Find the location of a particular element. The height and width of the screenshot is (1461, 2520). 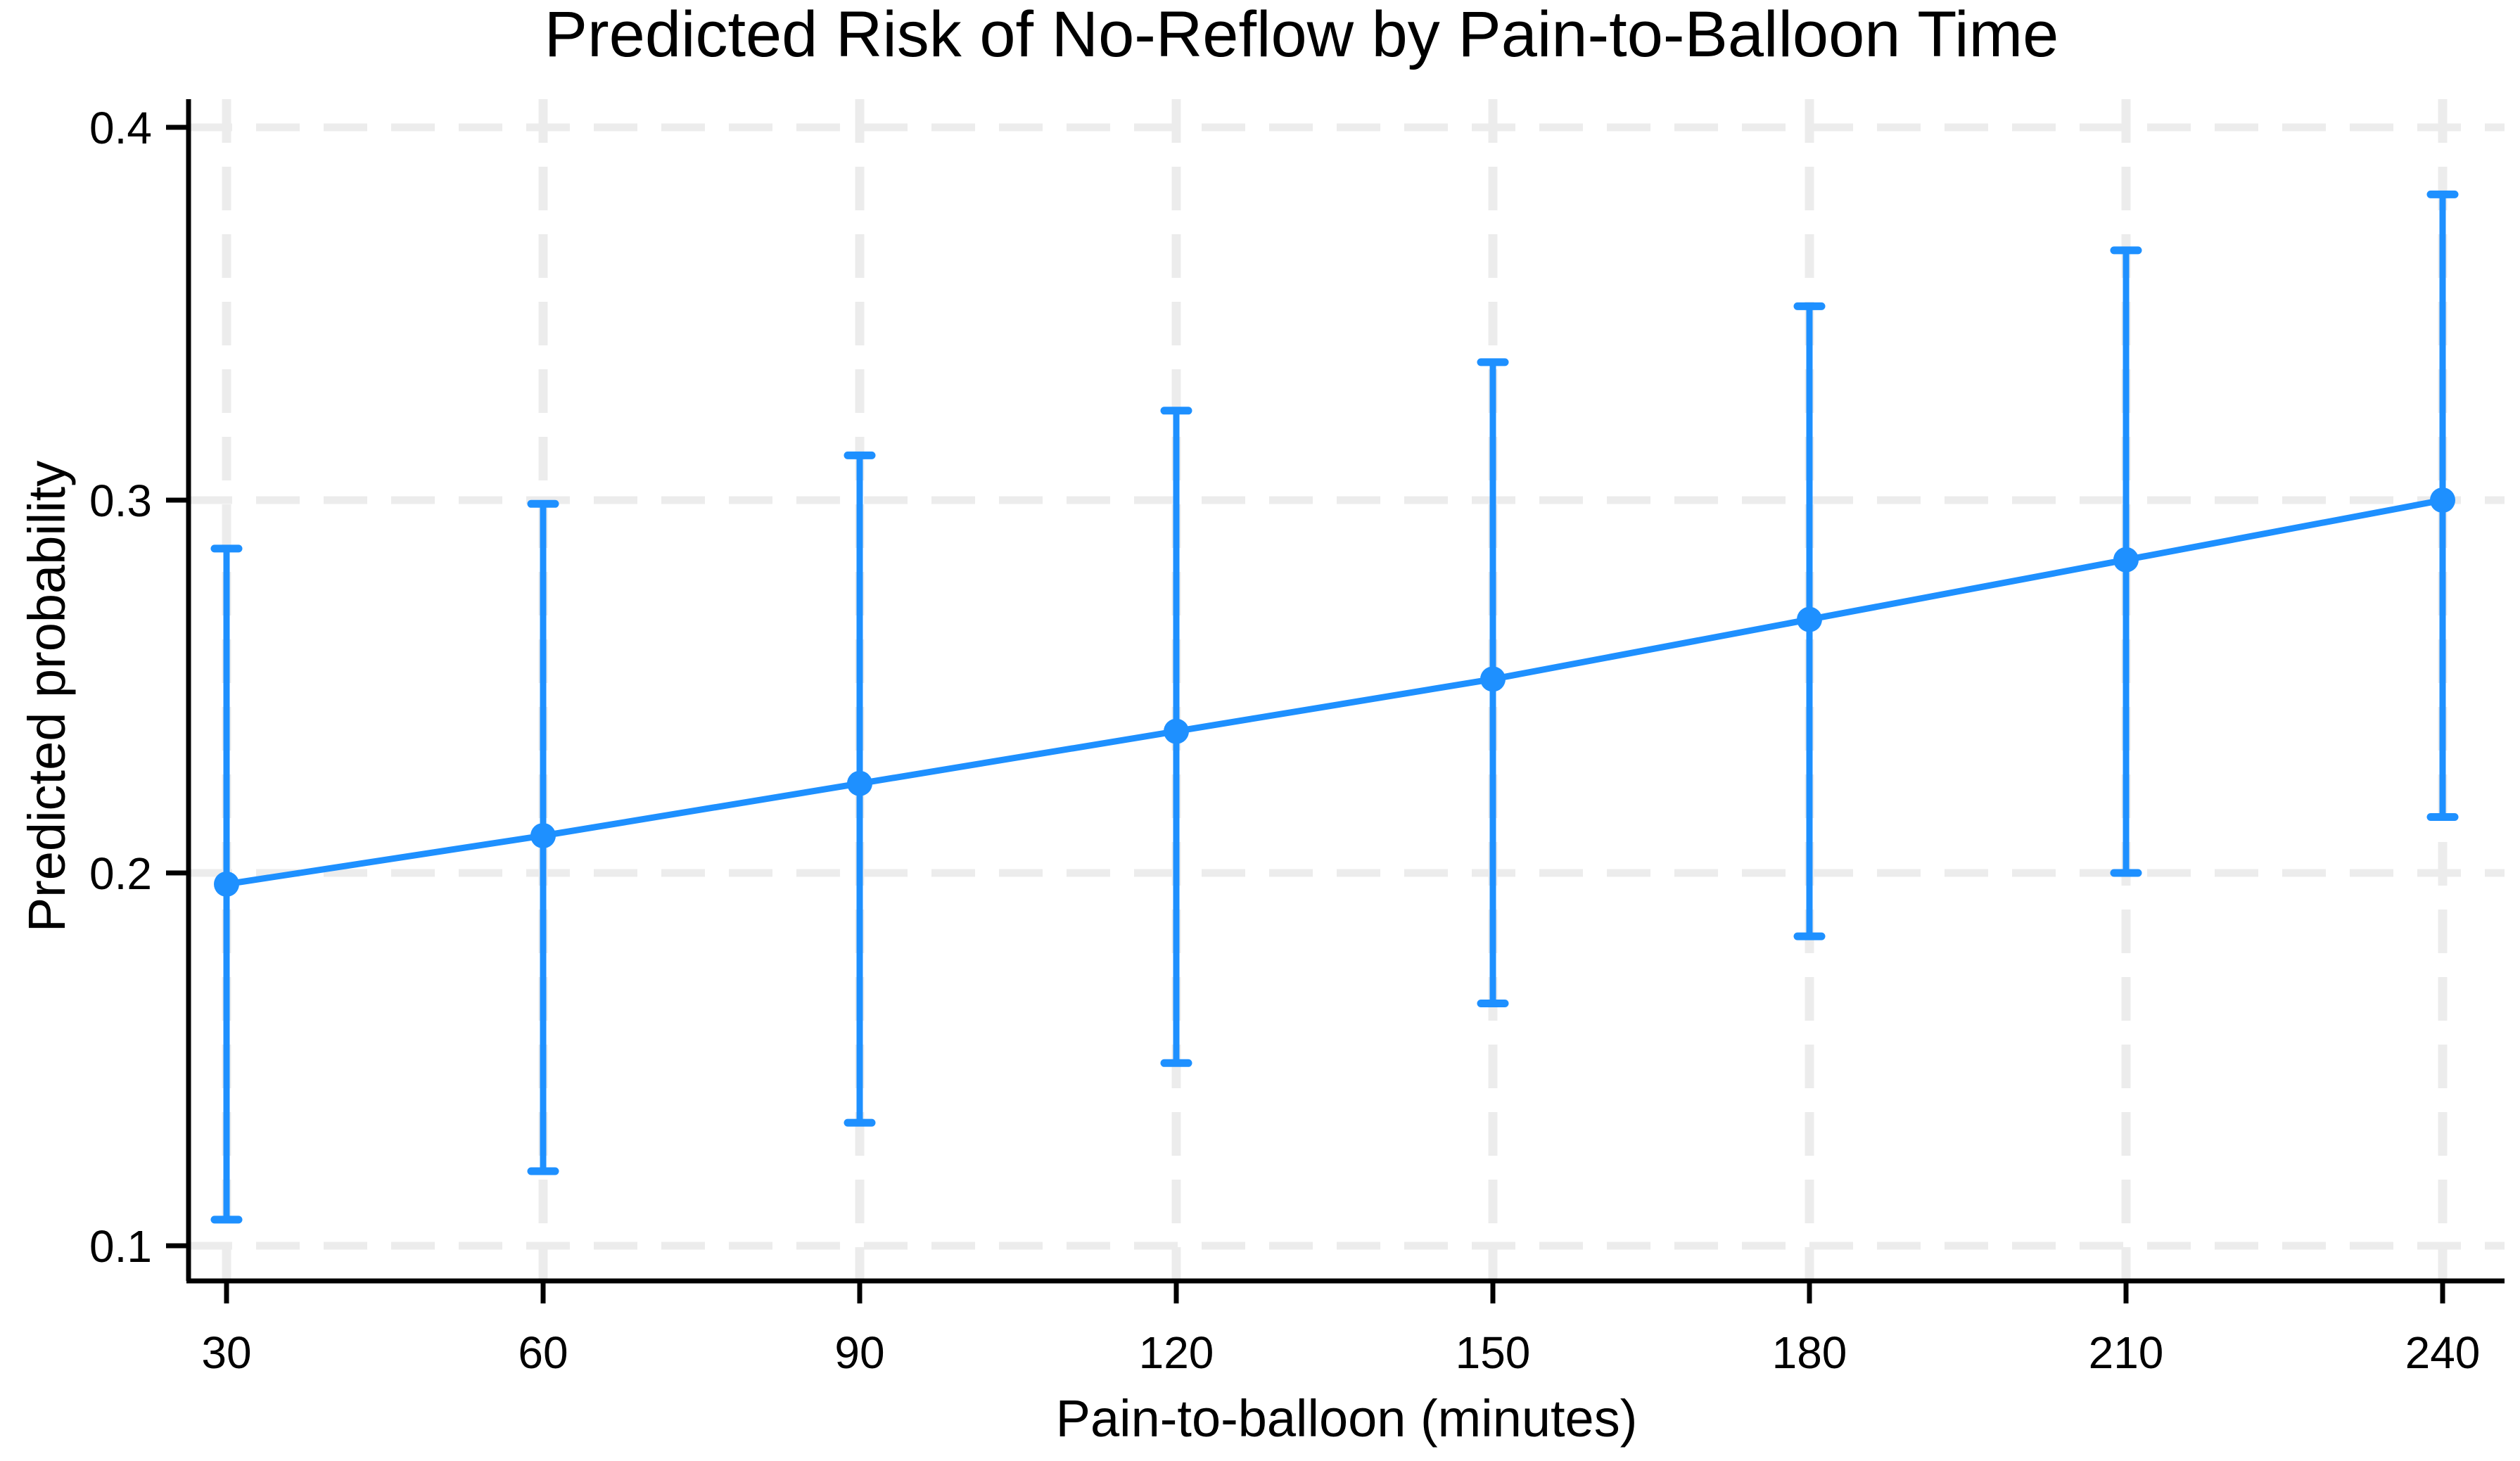

y-tick-label: 0.3 is located at coordinates (121, 501).